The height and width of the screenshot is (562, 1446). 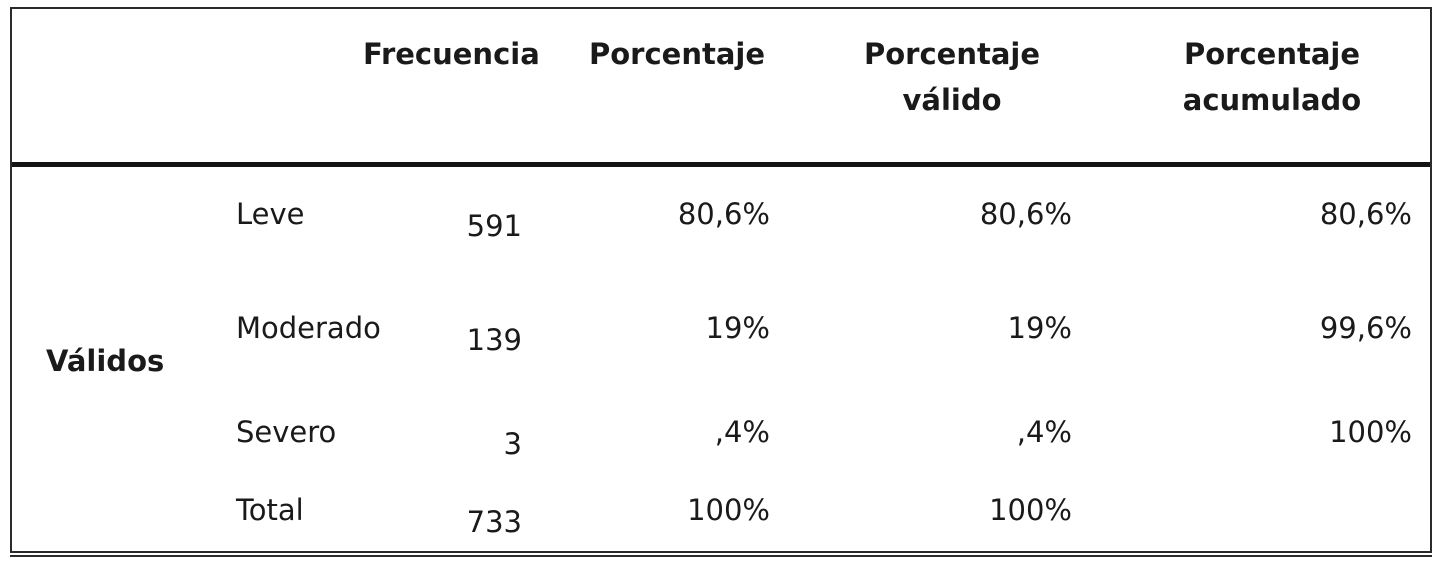 What do you see at coordinates (512, 444) in the screenshot?
I see `cell-frecuencia-severo: 3` at bounding box center [512, 444].